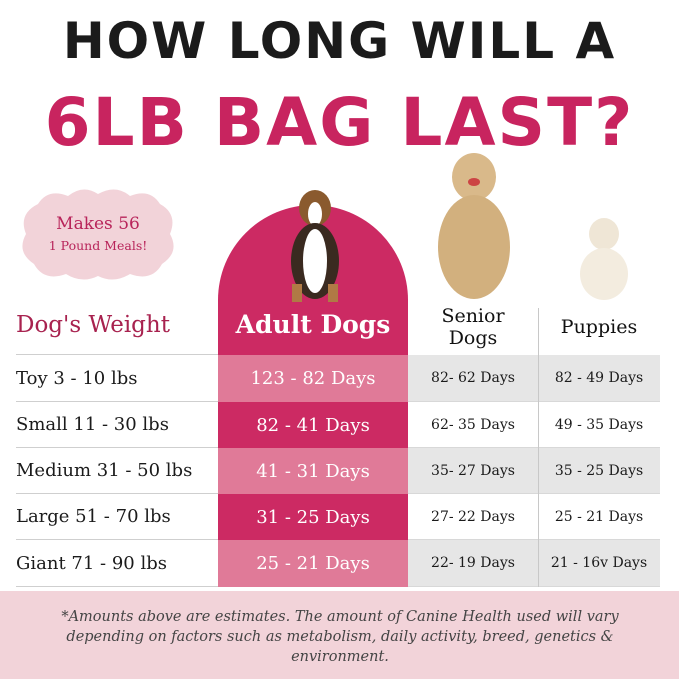 The width and height of the screenshot is (679, 679). Describe the element at coordinates (313, 324) in the screenshot. I see `header-adult: Adult Dogs` at that location.